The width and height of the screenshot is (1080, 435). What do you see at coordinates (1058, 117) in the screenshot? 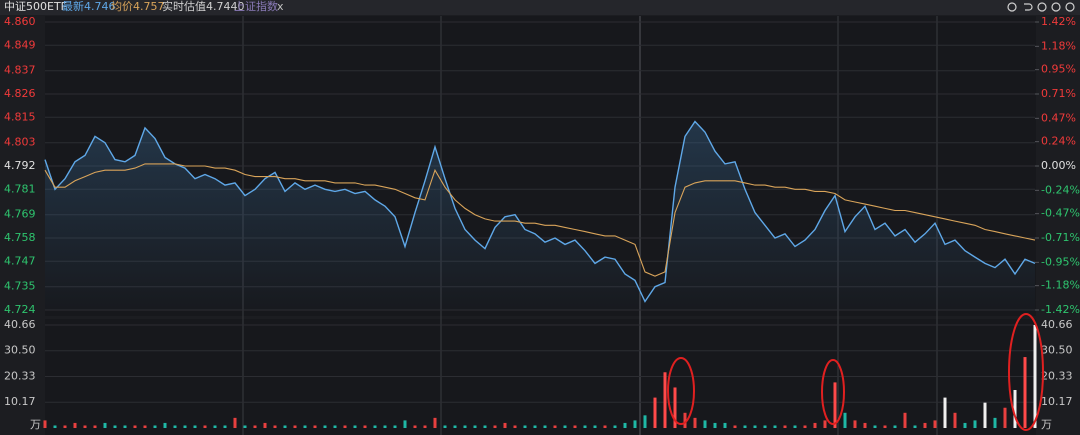
I see `y2-tick-label: 0.47%` at bounding box center [1058, 117].